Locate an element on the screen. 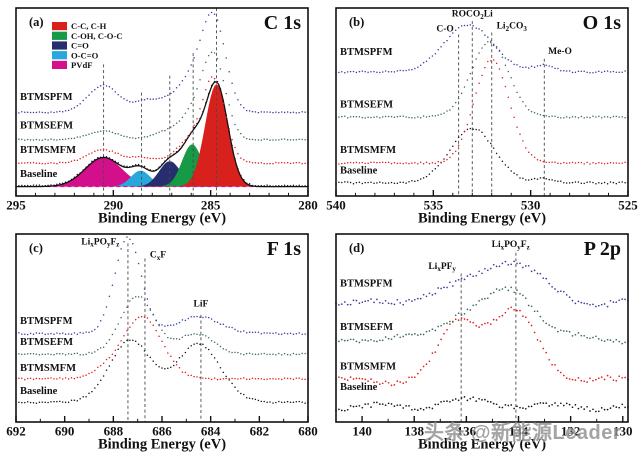  x-tick-label: 136 is located at coordinates (467, 431).